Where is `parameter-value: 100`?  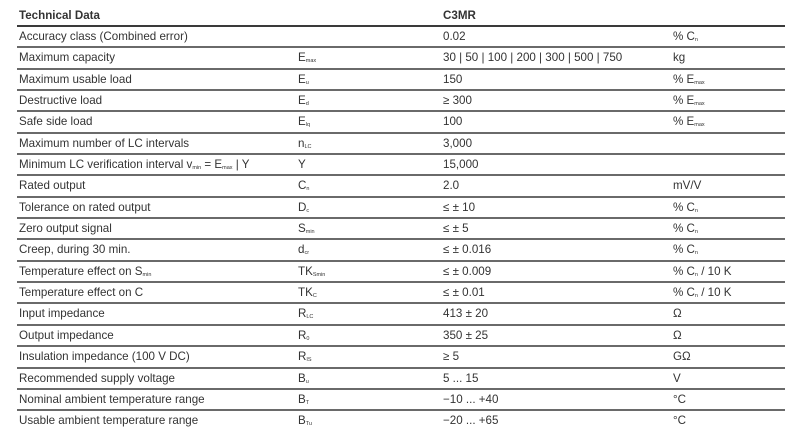 parameter-value: 100 is located at coordinates (453, 122).